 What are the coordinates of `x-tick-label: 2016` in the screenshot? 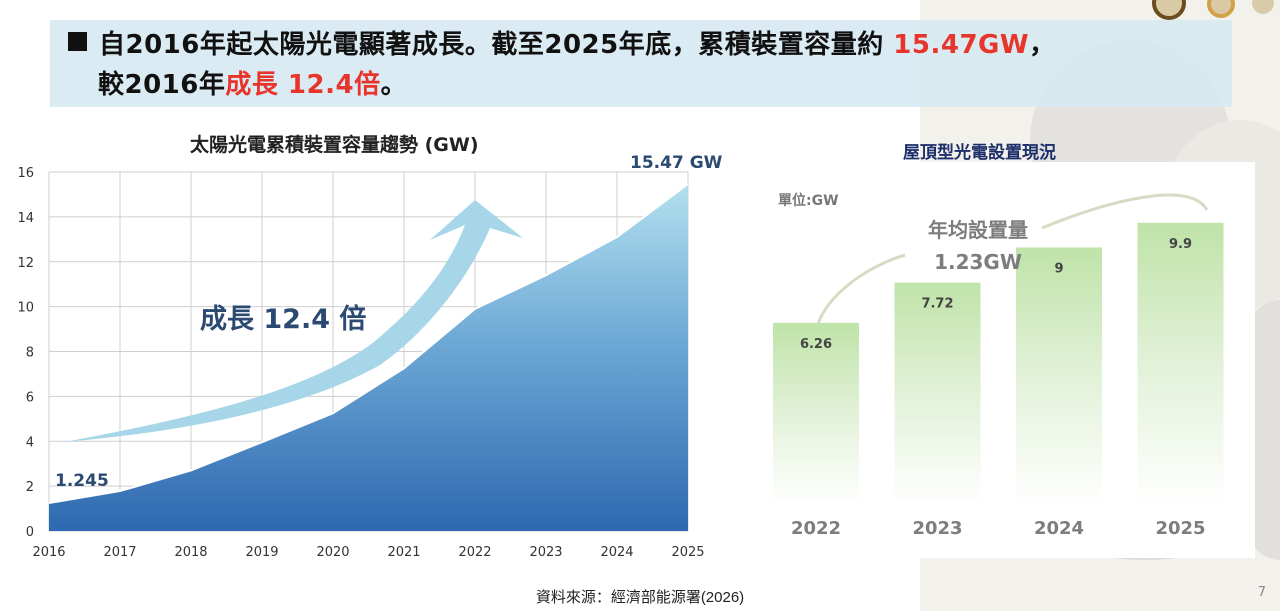 It's located at (48, 552).